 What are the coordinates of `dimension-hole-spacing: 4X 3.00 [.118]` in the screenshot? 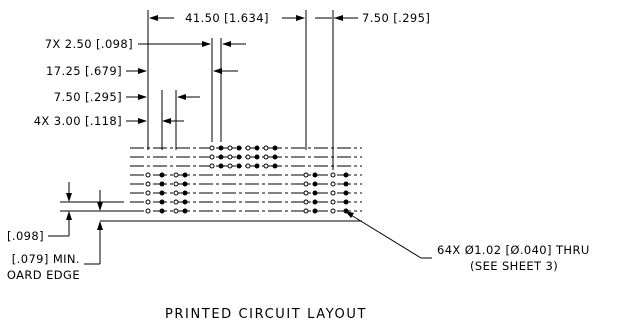 It's located at (109, 121).